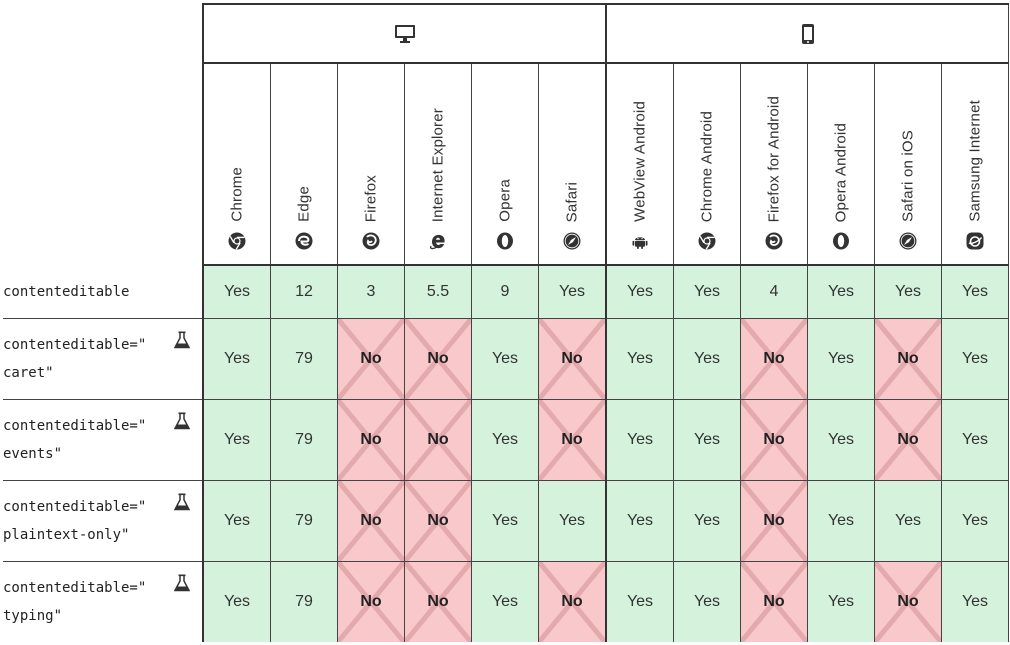  I want to click on support-cell: 5.5, so click(438, 292).